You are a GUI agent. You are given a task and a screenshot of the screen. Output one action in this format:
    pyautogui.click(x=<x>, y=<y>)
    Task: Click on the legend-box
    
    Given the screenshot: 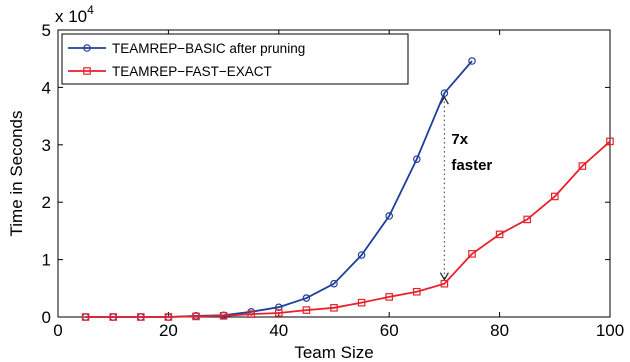 What is the action you would take?
    pyautogui.click(x=235, y=59)
    